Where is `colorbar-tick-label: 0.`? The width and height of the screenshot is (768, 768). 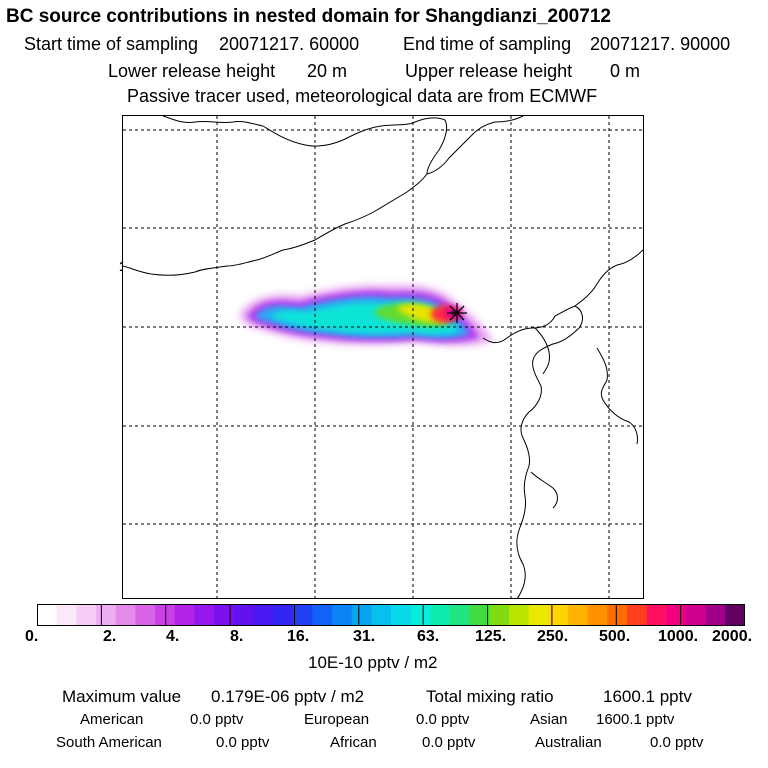 colorbar-tick-label: 0. is located at coordinates (32, 636).